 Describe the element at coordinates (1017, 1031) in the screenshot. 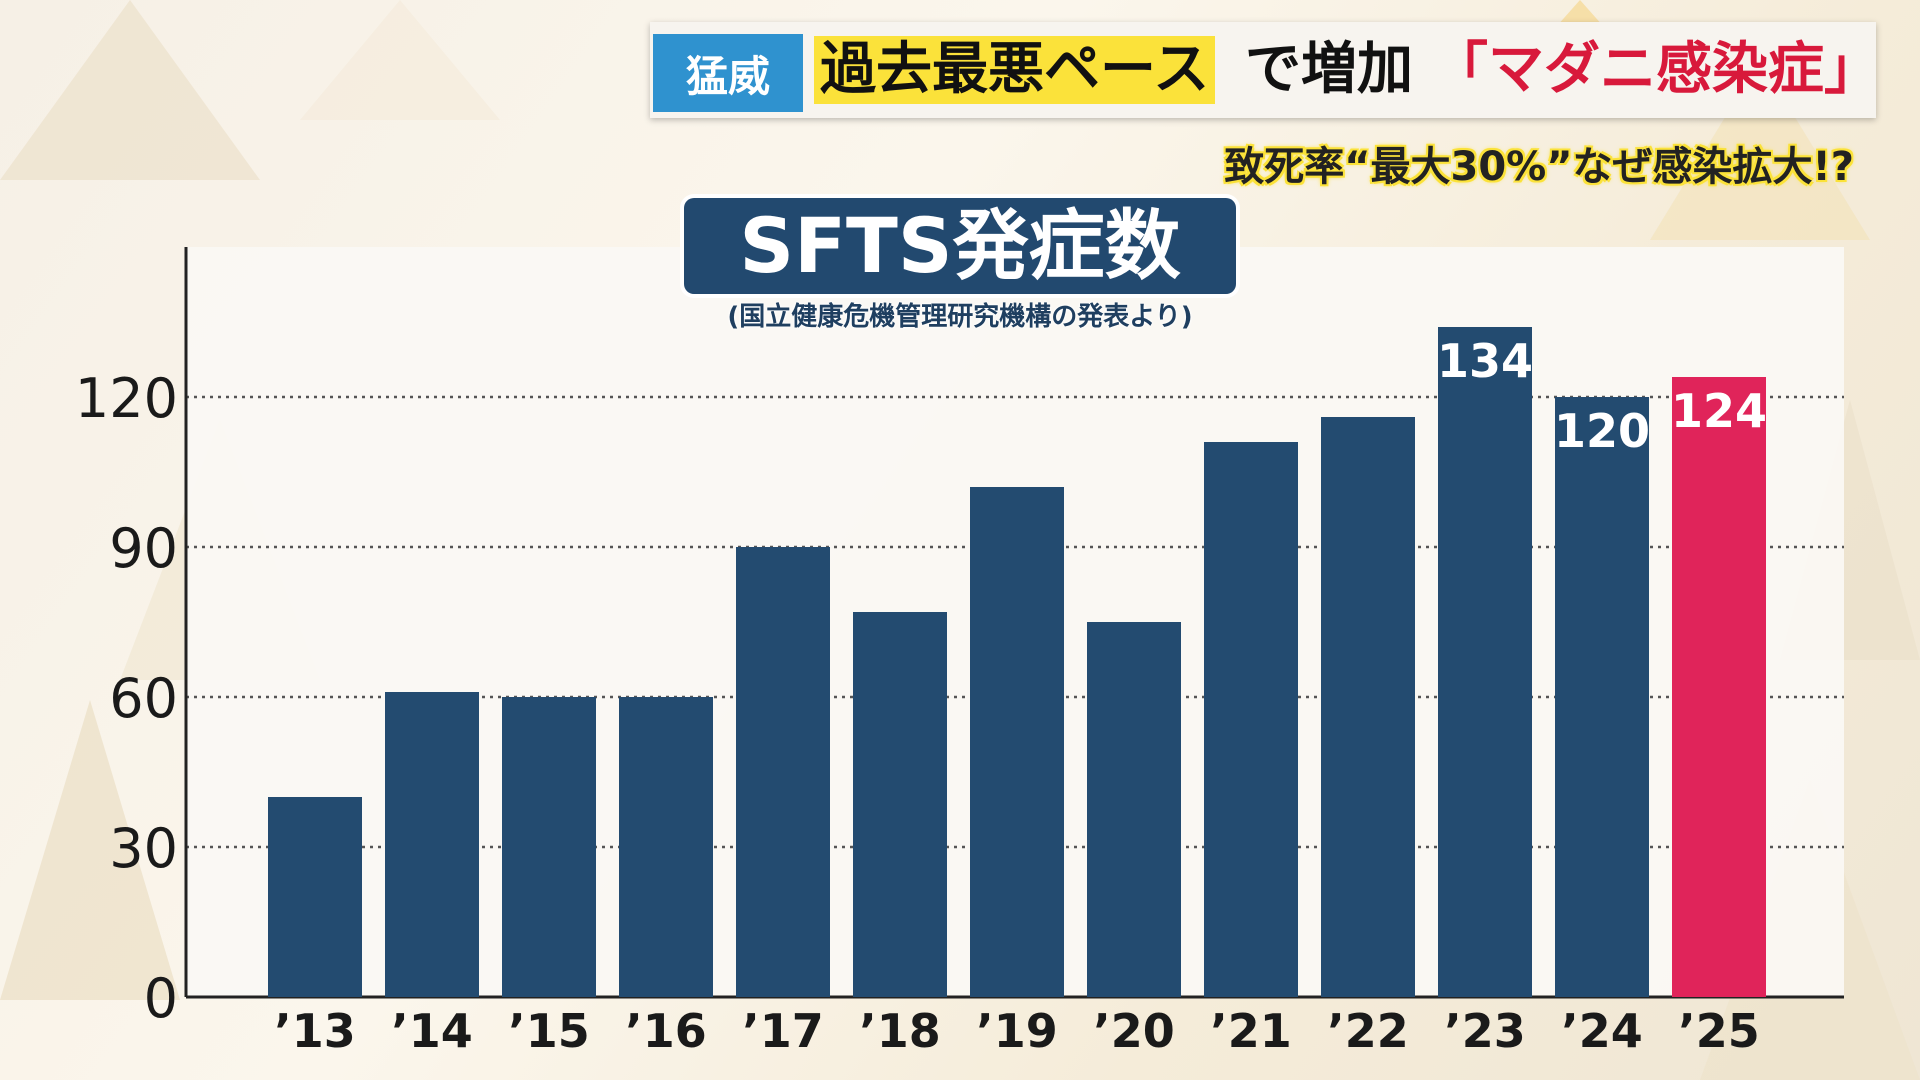

I see `x-tick-label: ’19` at that location.